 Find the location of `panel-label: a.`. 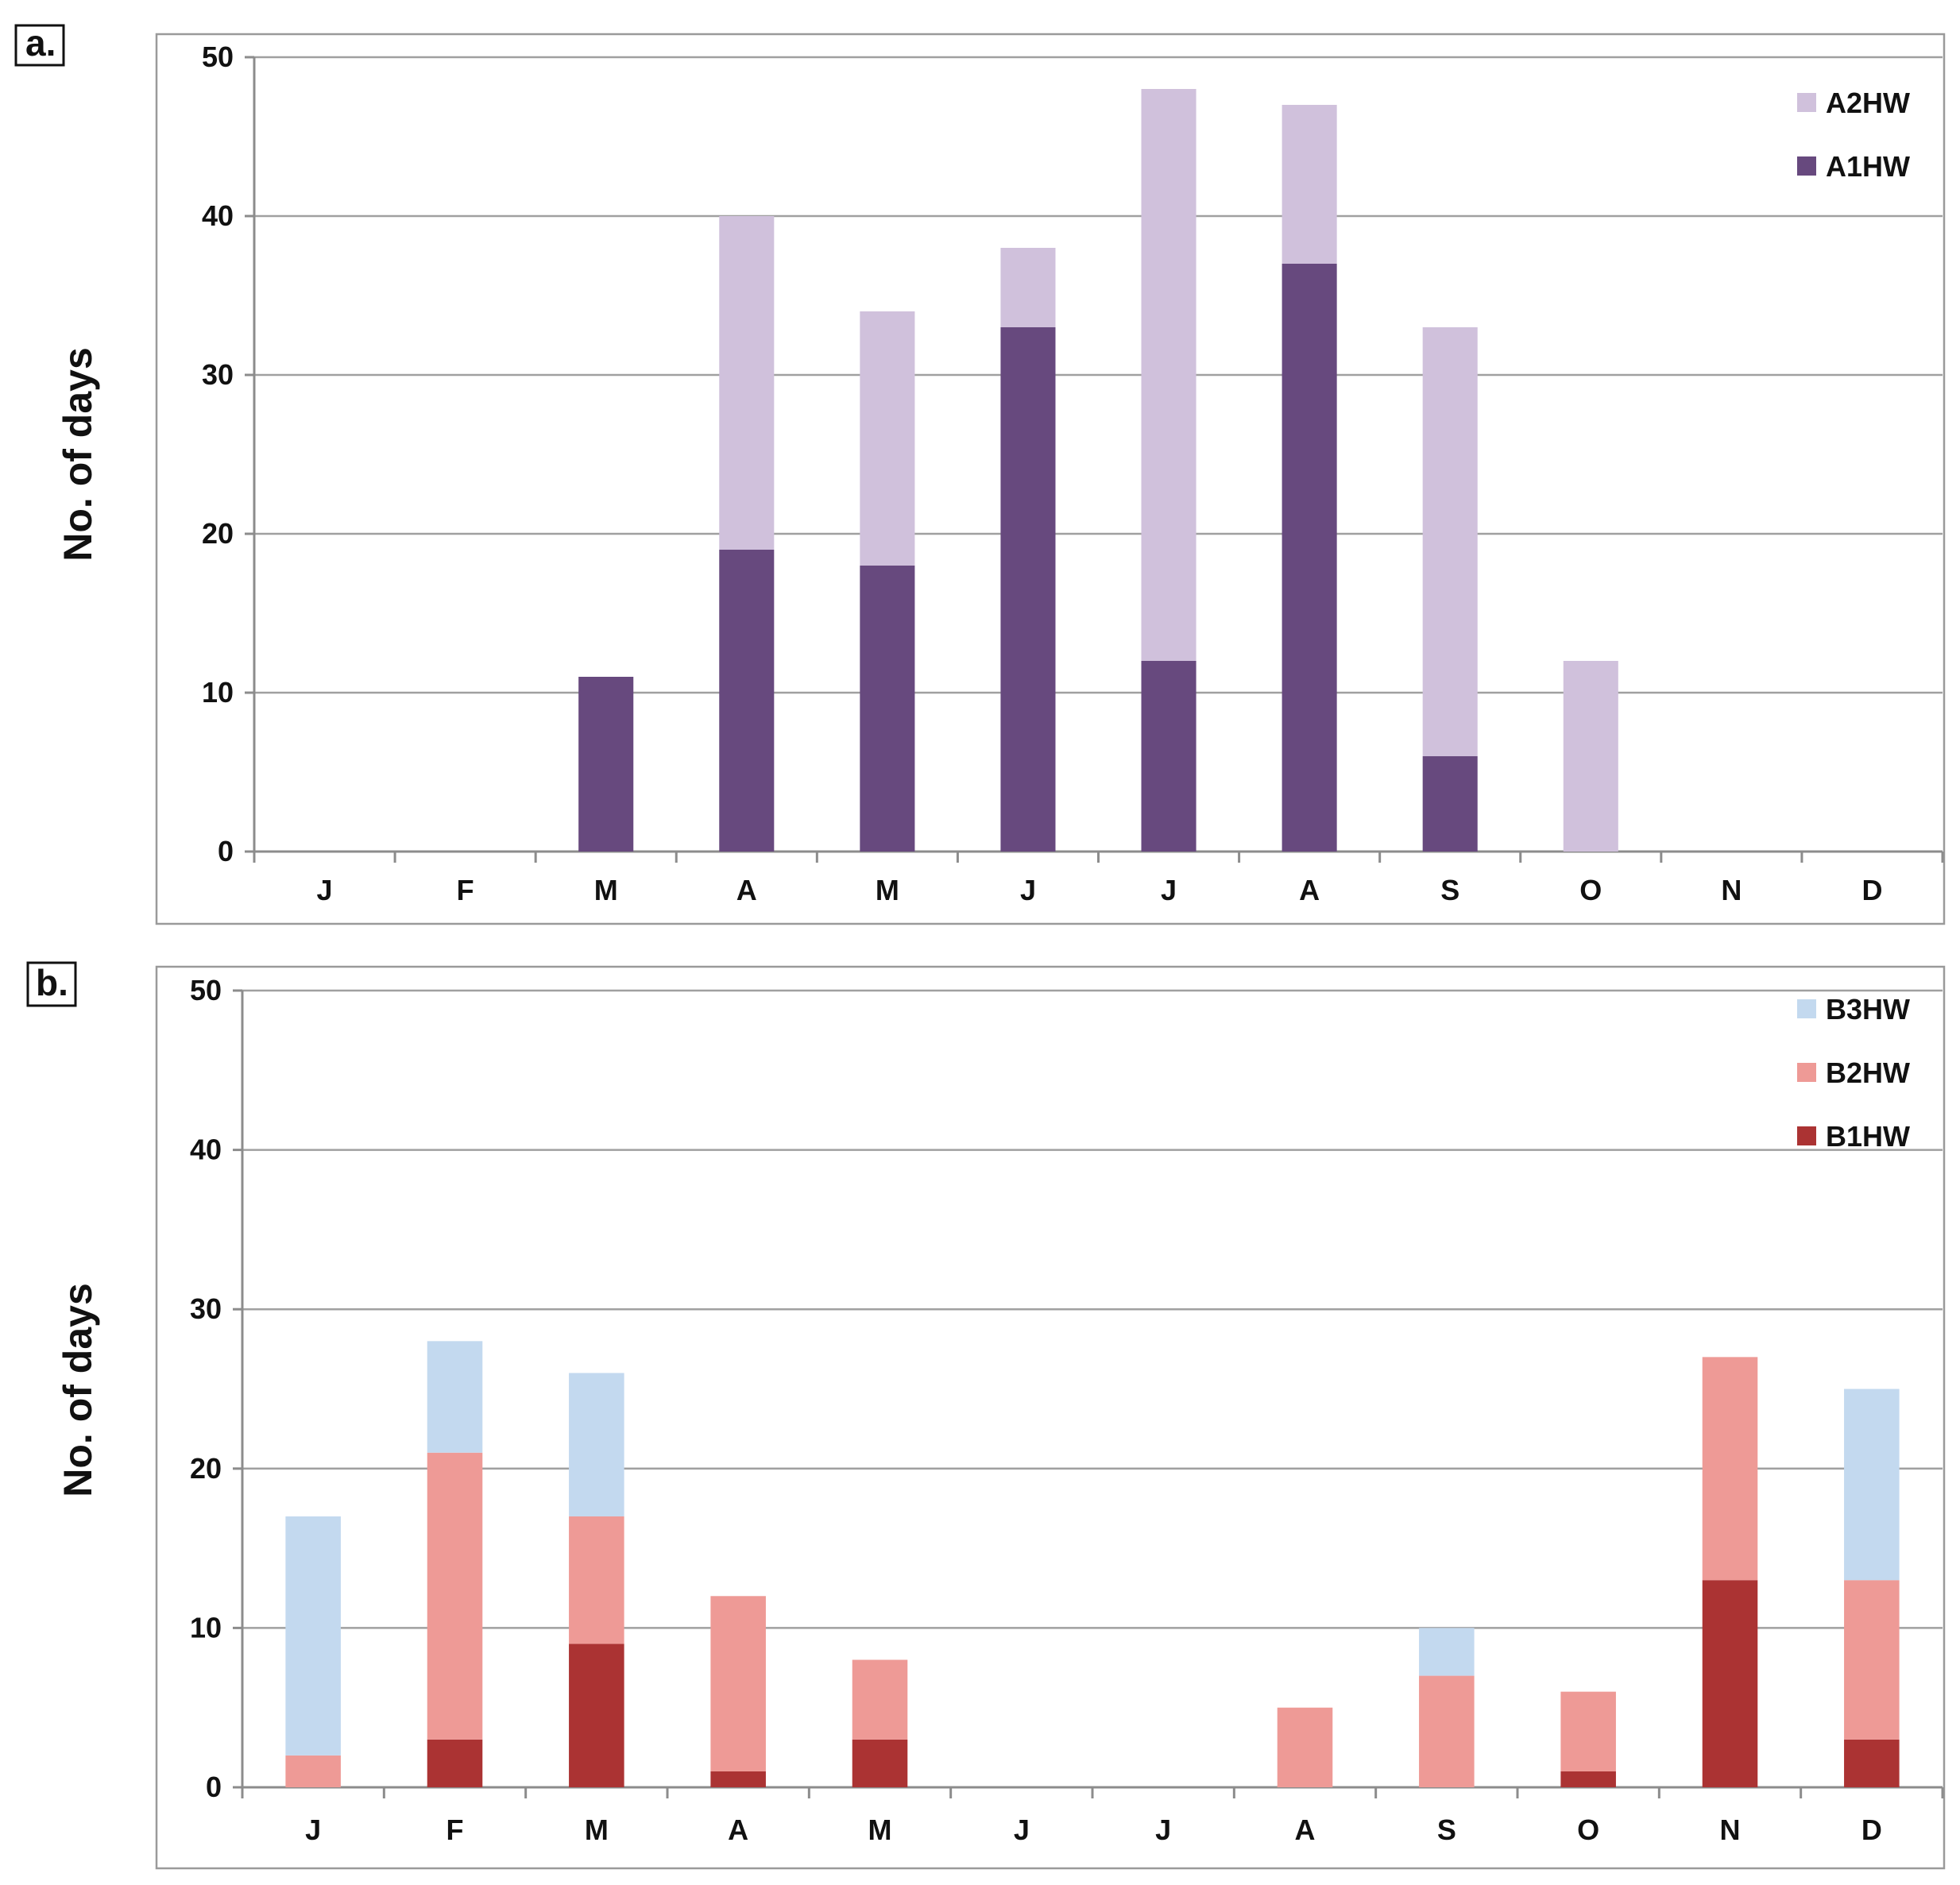

panel-label: a. is located at coordinates (40, 43).